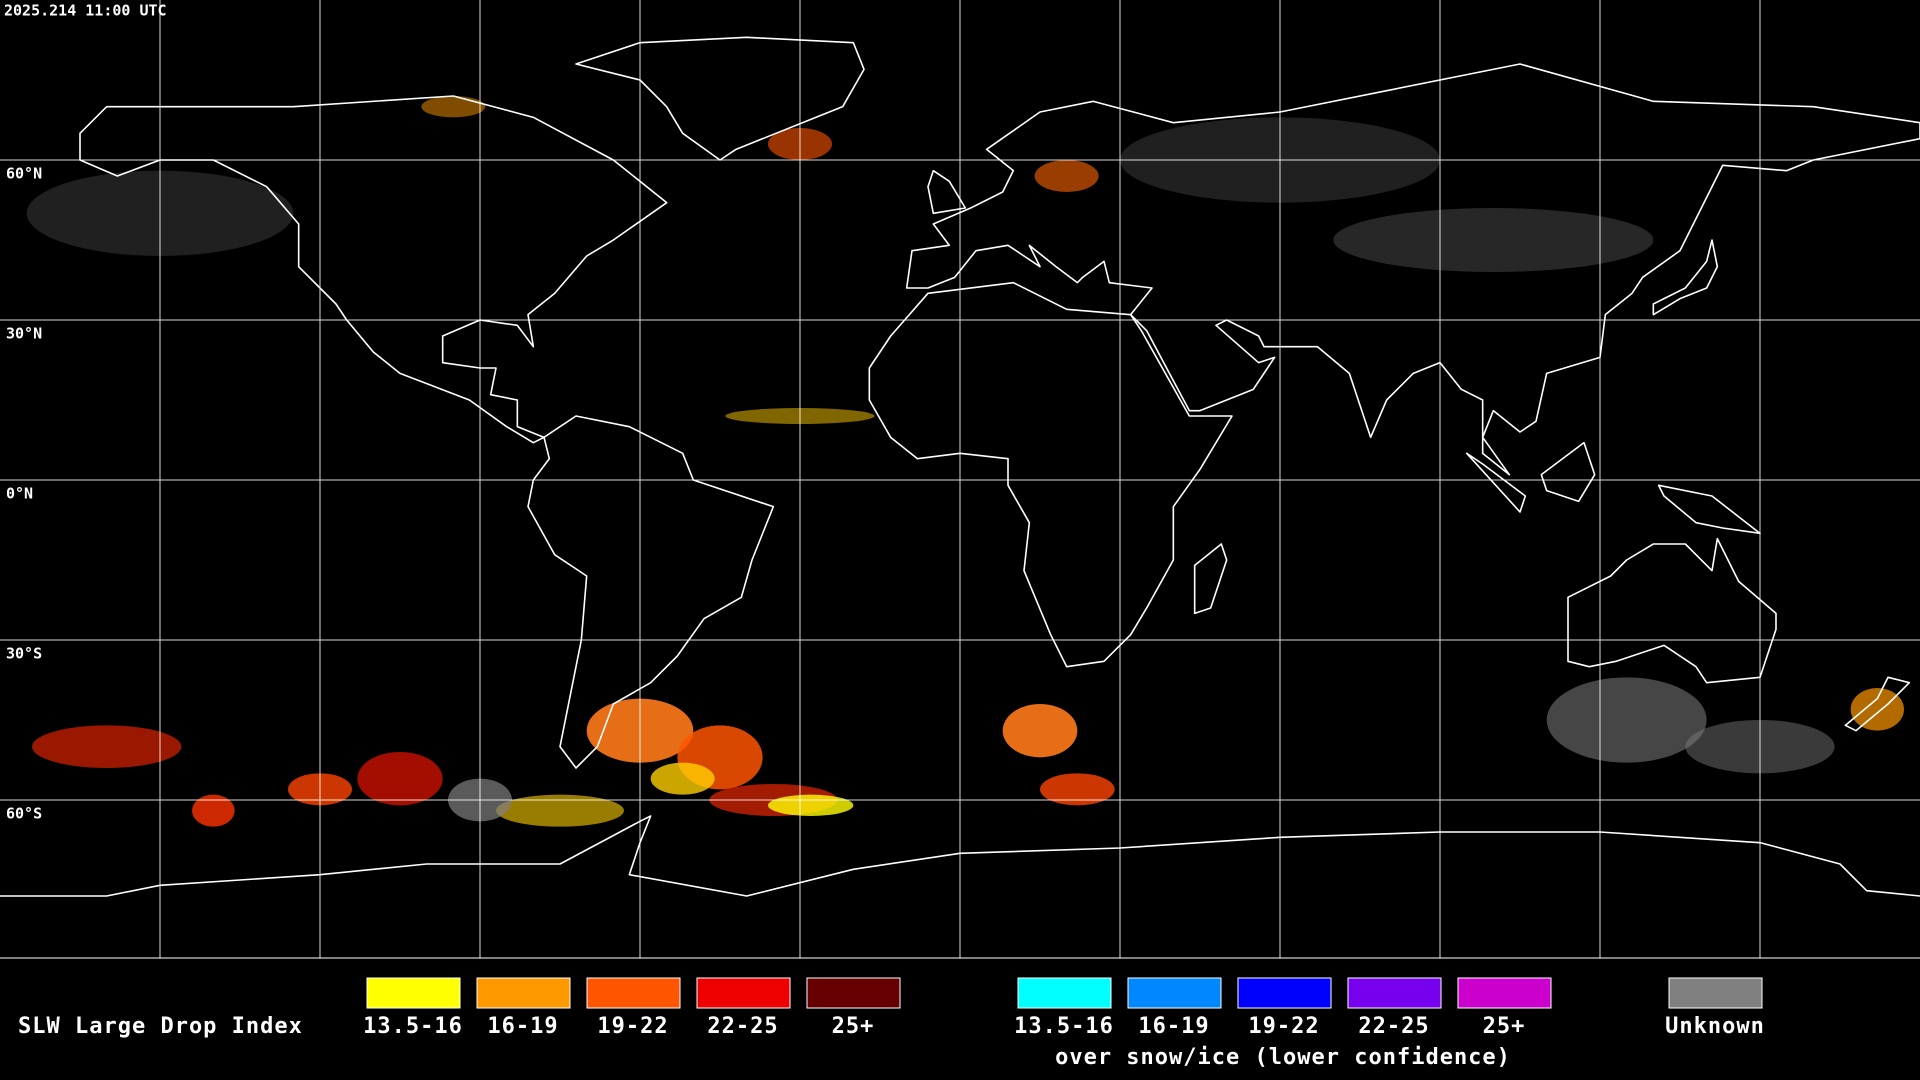  What do you see at coordinates (24, 814) in the screenshot?
I see `latitude-label: 60°S` at bounding box center [24, 814].